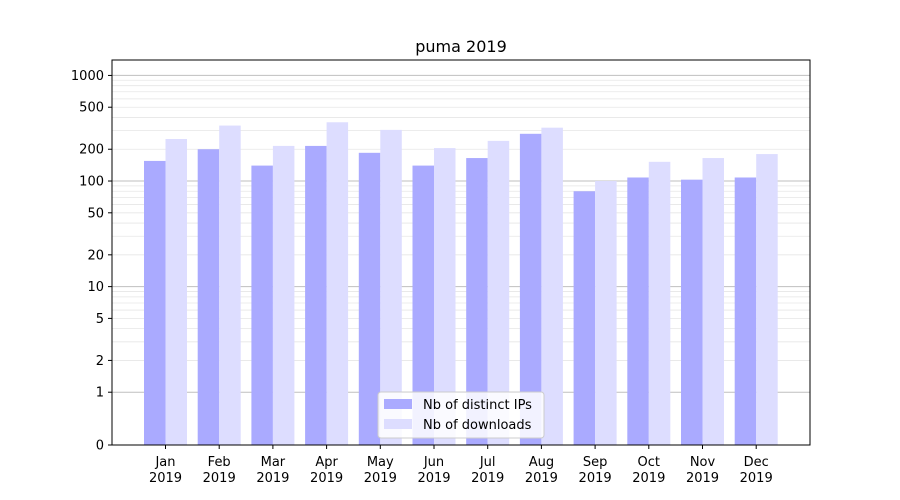 This screenshot has width=900, height=500. I want to click on y-tick-label: 50, so click(95, 213).